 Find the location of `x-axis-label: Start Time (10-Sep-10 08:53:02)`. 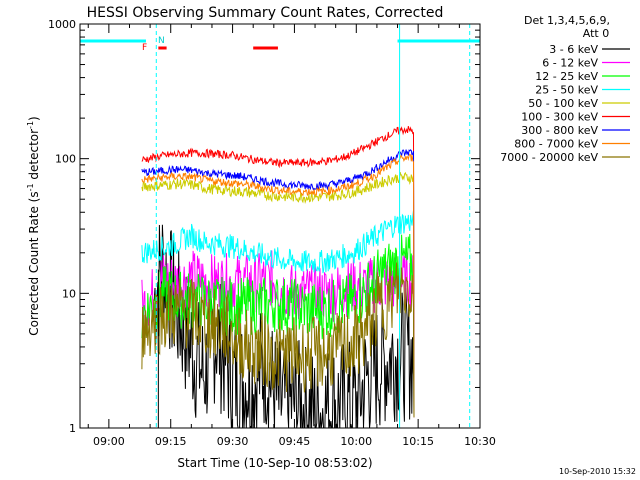

x-axis-label: Start Time (10-Sep-10 08:53:02) is located at coordinates (274, 463).